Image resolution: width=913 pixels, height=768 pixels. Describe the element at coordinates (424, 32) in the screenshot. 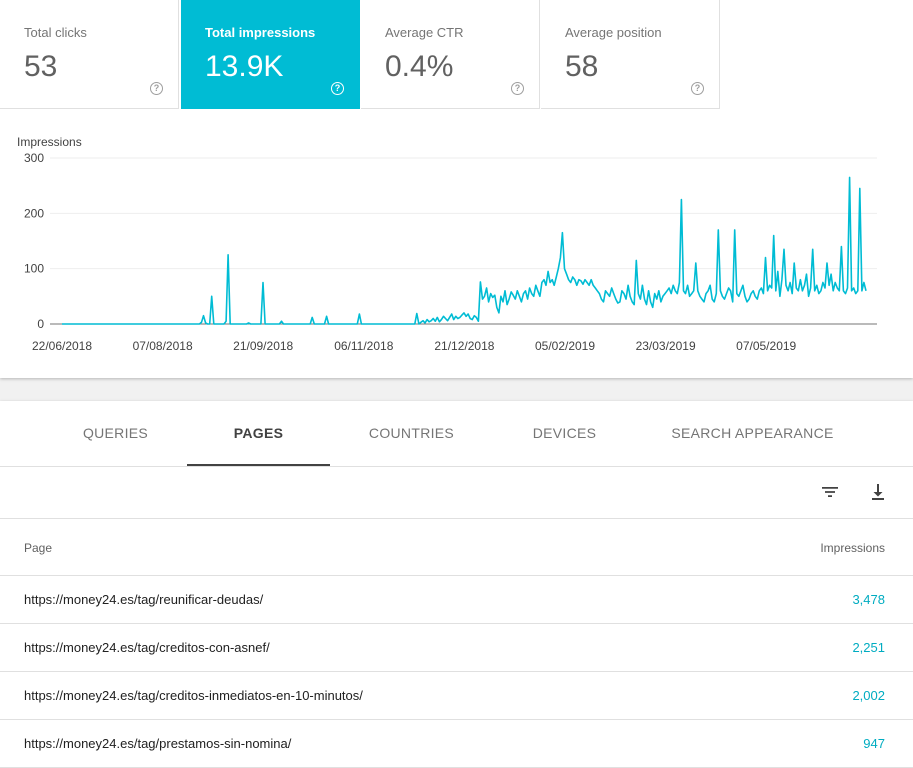

I see `metric-label: Average CTR` at that location.